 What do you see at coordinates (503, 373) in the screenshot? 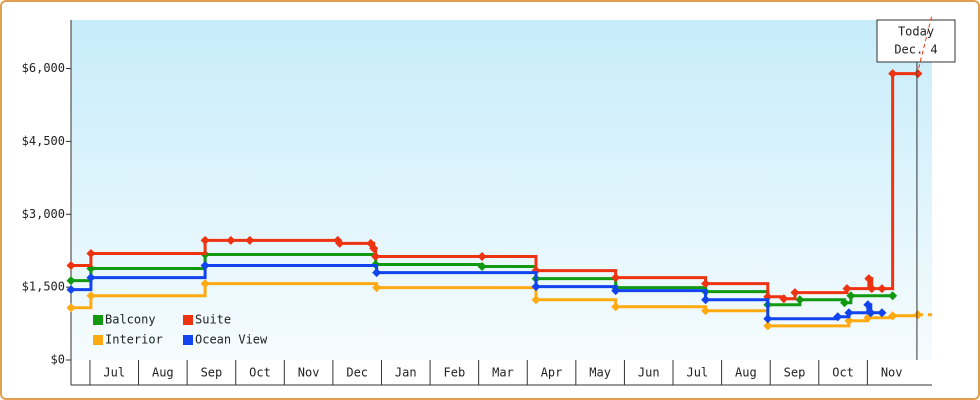
I see `x-tick-label: Mar` at bounding box center [503, 373].